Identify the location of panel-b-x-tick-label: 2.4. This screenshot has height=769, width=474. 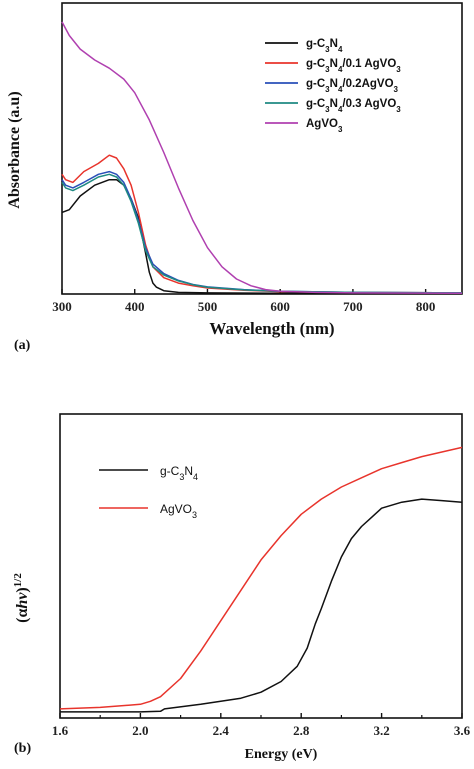
(221, 730).